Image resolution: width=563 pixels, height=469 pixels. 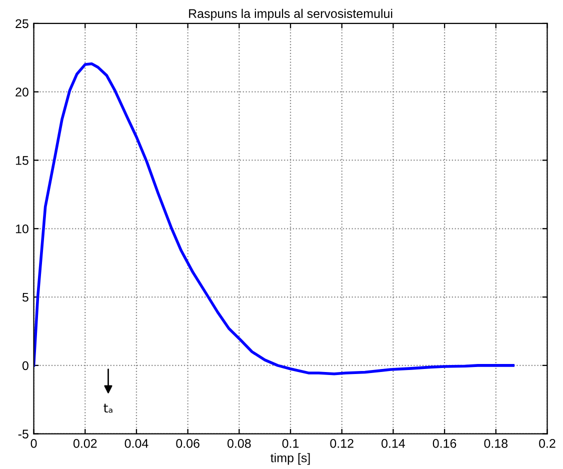 I want to click on x-tick-label: 0.02, so click(x=85, y=443).